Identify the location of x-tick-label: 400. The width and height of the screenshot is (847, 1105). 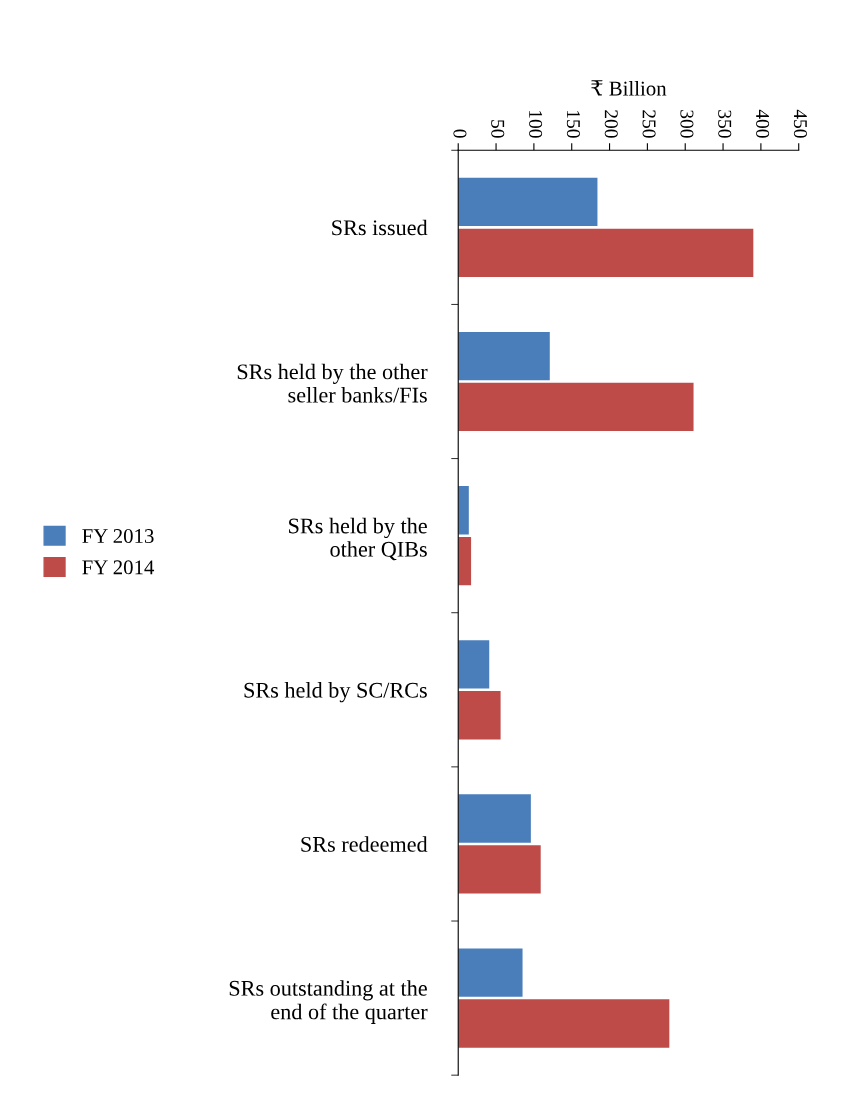
(763, 123).